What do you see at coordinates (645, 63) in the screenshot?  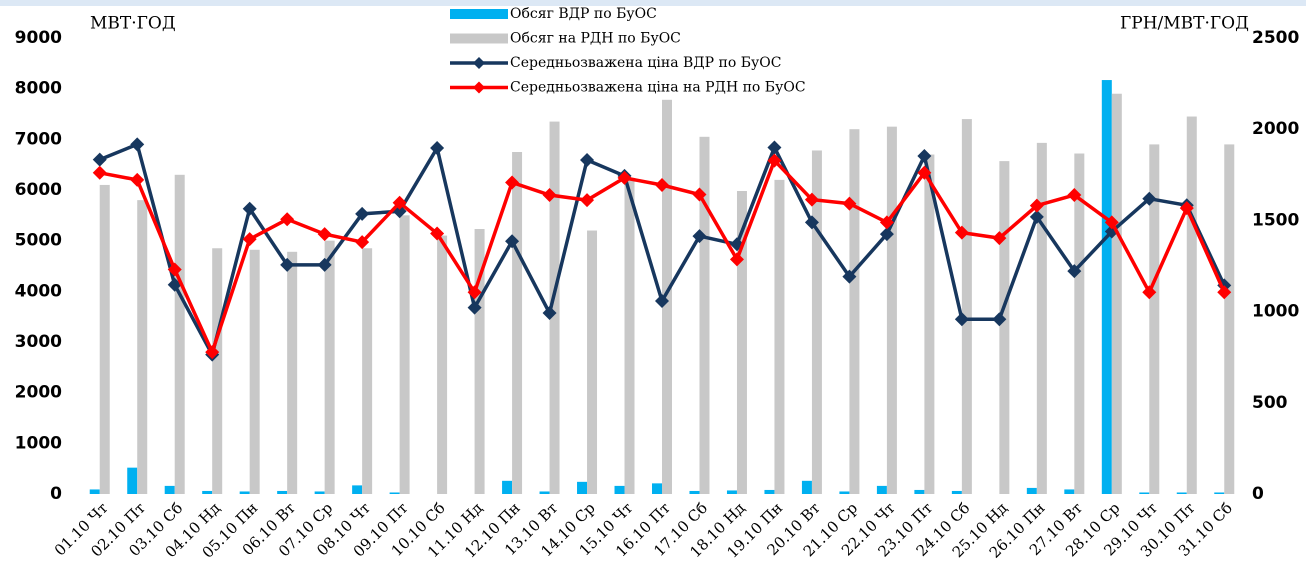 I see `legend-label: Середньозважена ціна ВДР по БуОС` at bounding box center [645, 63].